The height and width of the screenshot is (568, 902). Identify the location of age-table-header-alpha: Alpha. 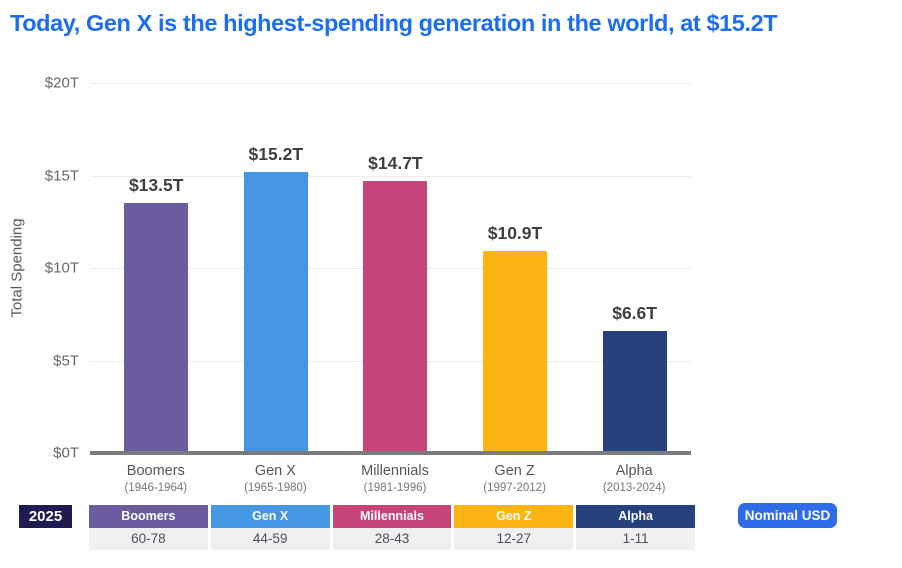
(635, 516).